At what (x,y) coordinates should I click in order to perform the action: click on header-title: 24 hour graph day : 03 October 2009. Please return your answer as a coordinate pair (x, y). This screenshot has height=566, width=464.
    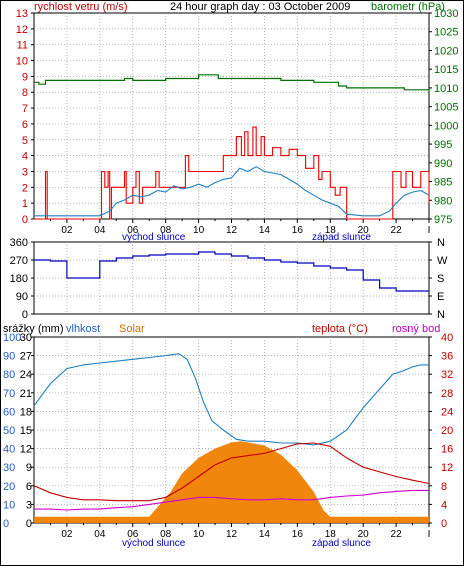
    Looking at the image, I should click on (260, 7).